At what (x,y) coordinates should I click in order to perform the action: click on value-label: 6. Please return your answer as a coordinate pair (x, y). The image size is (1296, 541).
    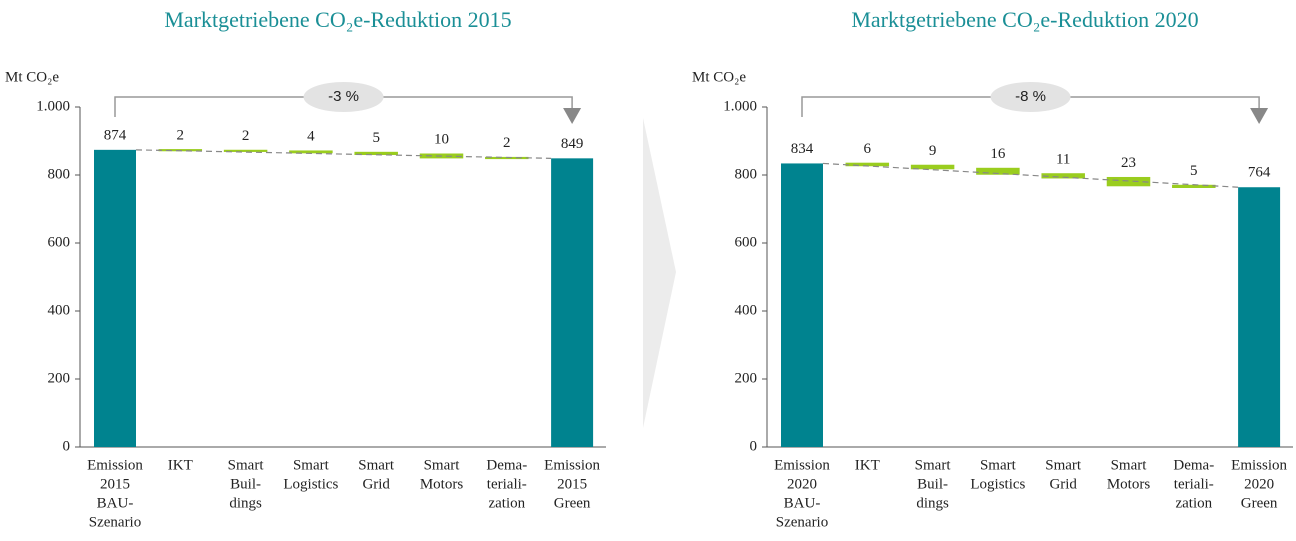
    Looking at the image, I should click on (868, 149).